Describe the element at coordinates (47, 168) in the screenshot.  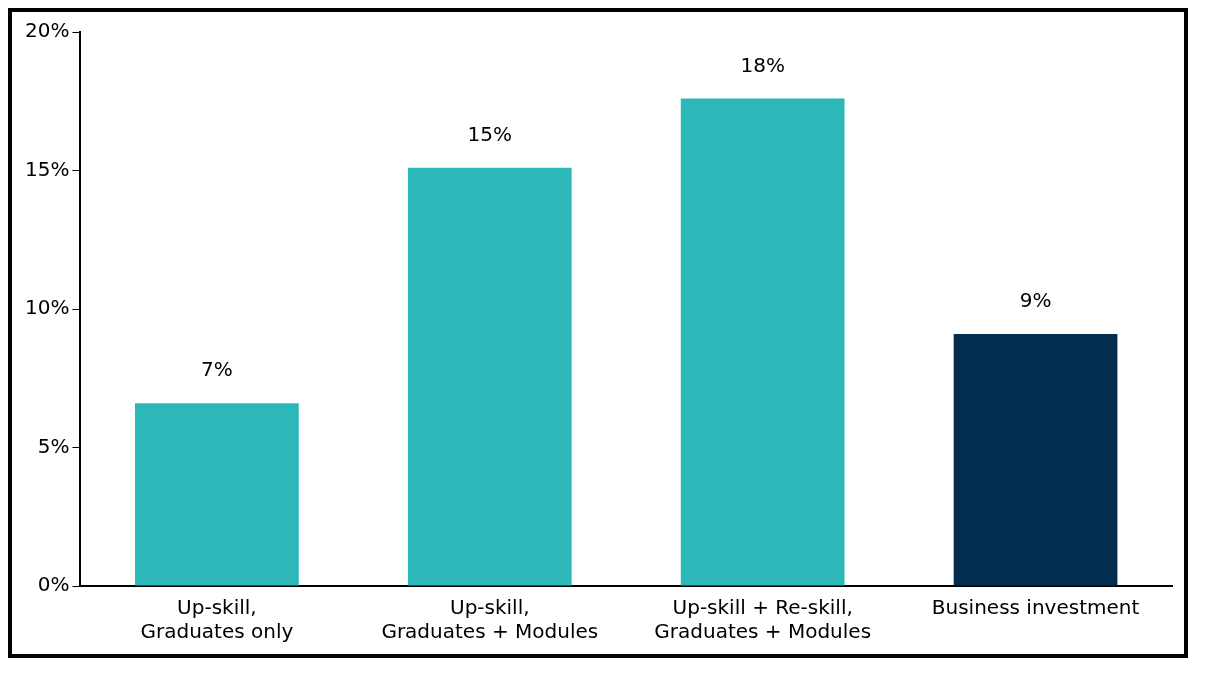
I see `y-tick-label: 15%` at that location.